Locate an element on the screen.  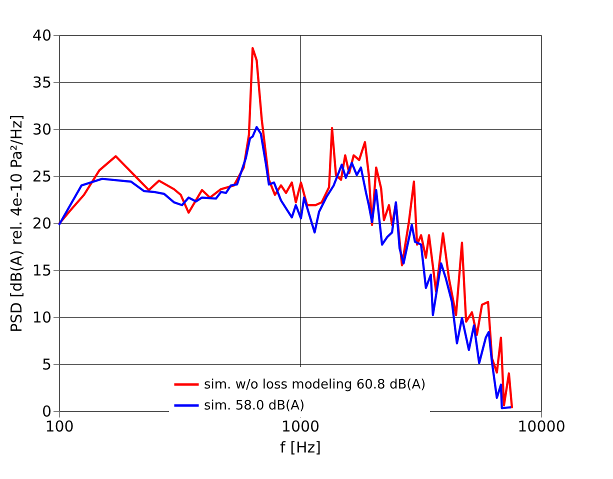
x-tick-label: 10000 is located at coordinates (542, 427).